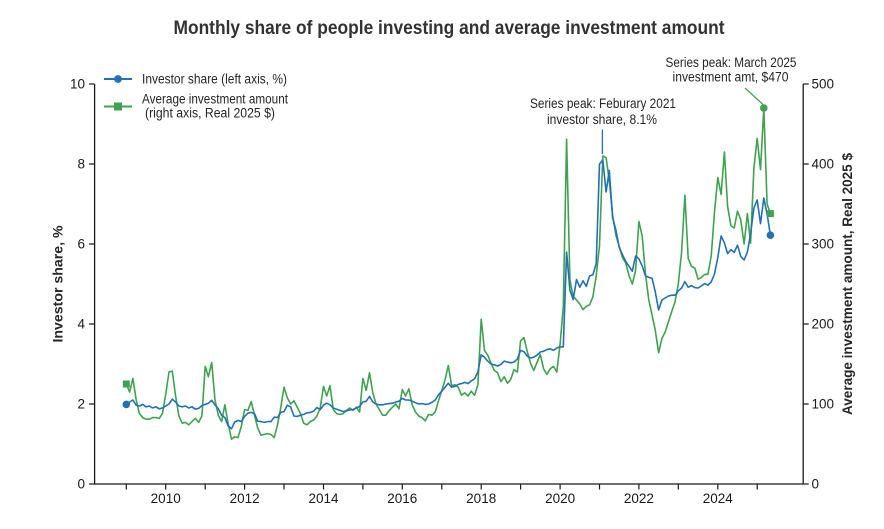 The width and height of the screenshot is (884, 529). What do you see at coordinates (81, 244) in the screenshot?
I see `svg-text: 6` at bounding box center [81, 244].